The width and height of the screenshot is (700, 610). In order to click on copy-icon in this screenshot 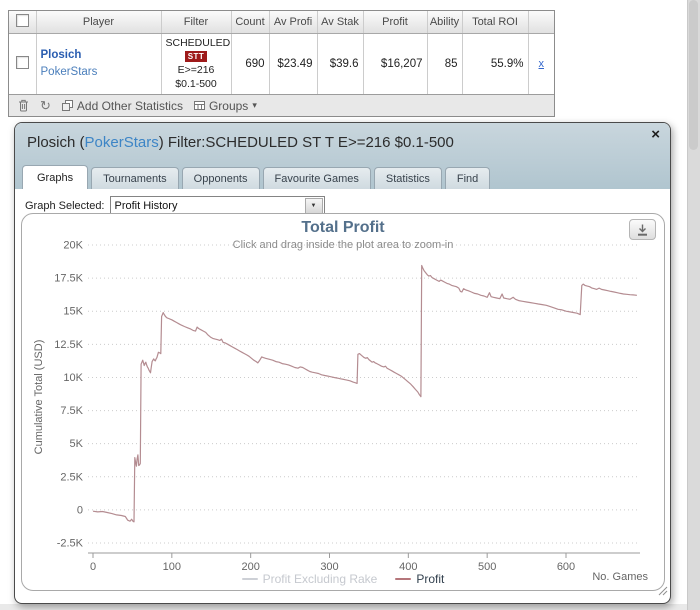, I will do `click(67, 105)`.